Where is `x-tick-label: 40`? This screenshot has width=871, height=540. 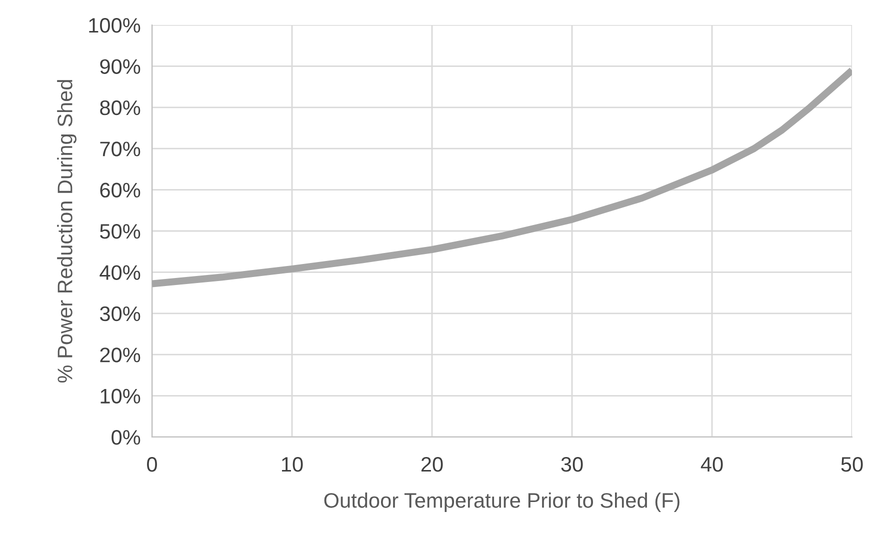 x-tick-label: 40 is located at coordinates (711, 464).